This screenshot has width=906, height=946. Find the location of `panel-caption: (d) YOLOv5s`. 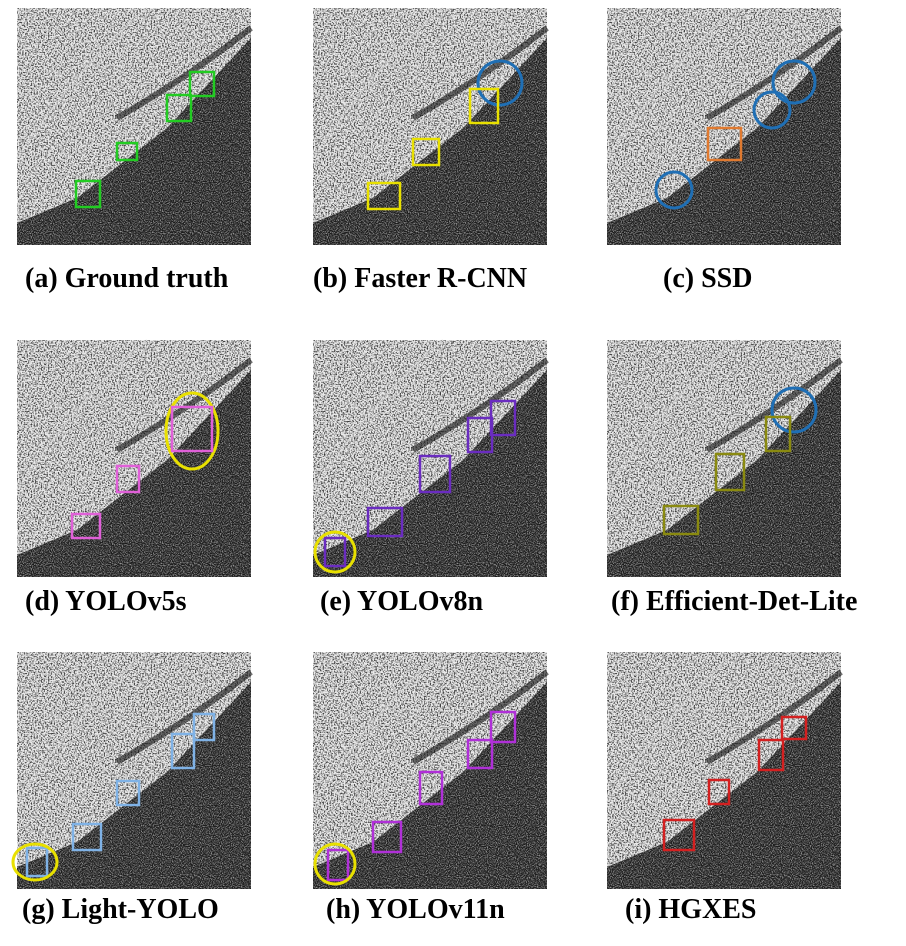

panel-caption: (d) YOLOv5s is located at coordinates (106, 601).